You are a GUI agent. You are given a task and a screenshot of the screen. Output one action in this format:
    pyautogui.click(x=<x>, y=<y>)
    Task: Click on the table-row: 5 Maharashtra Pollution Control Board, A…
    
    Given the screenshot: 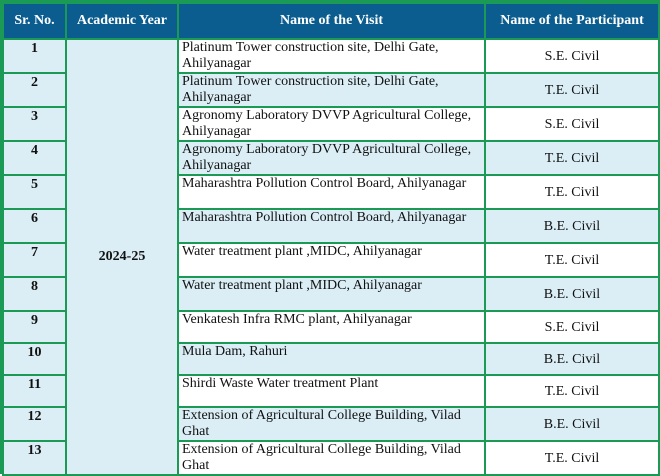 What is the action you would take?
    pyautogui.click(x=331, y=192)
    